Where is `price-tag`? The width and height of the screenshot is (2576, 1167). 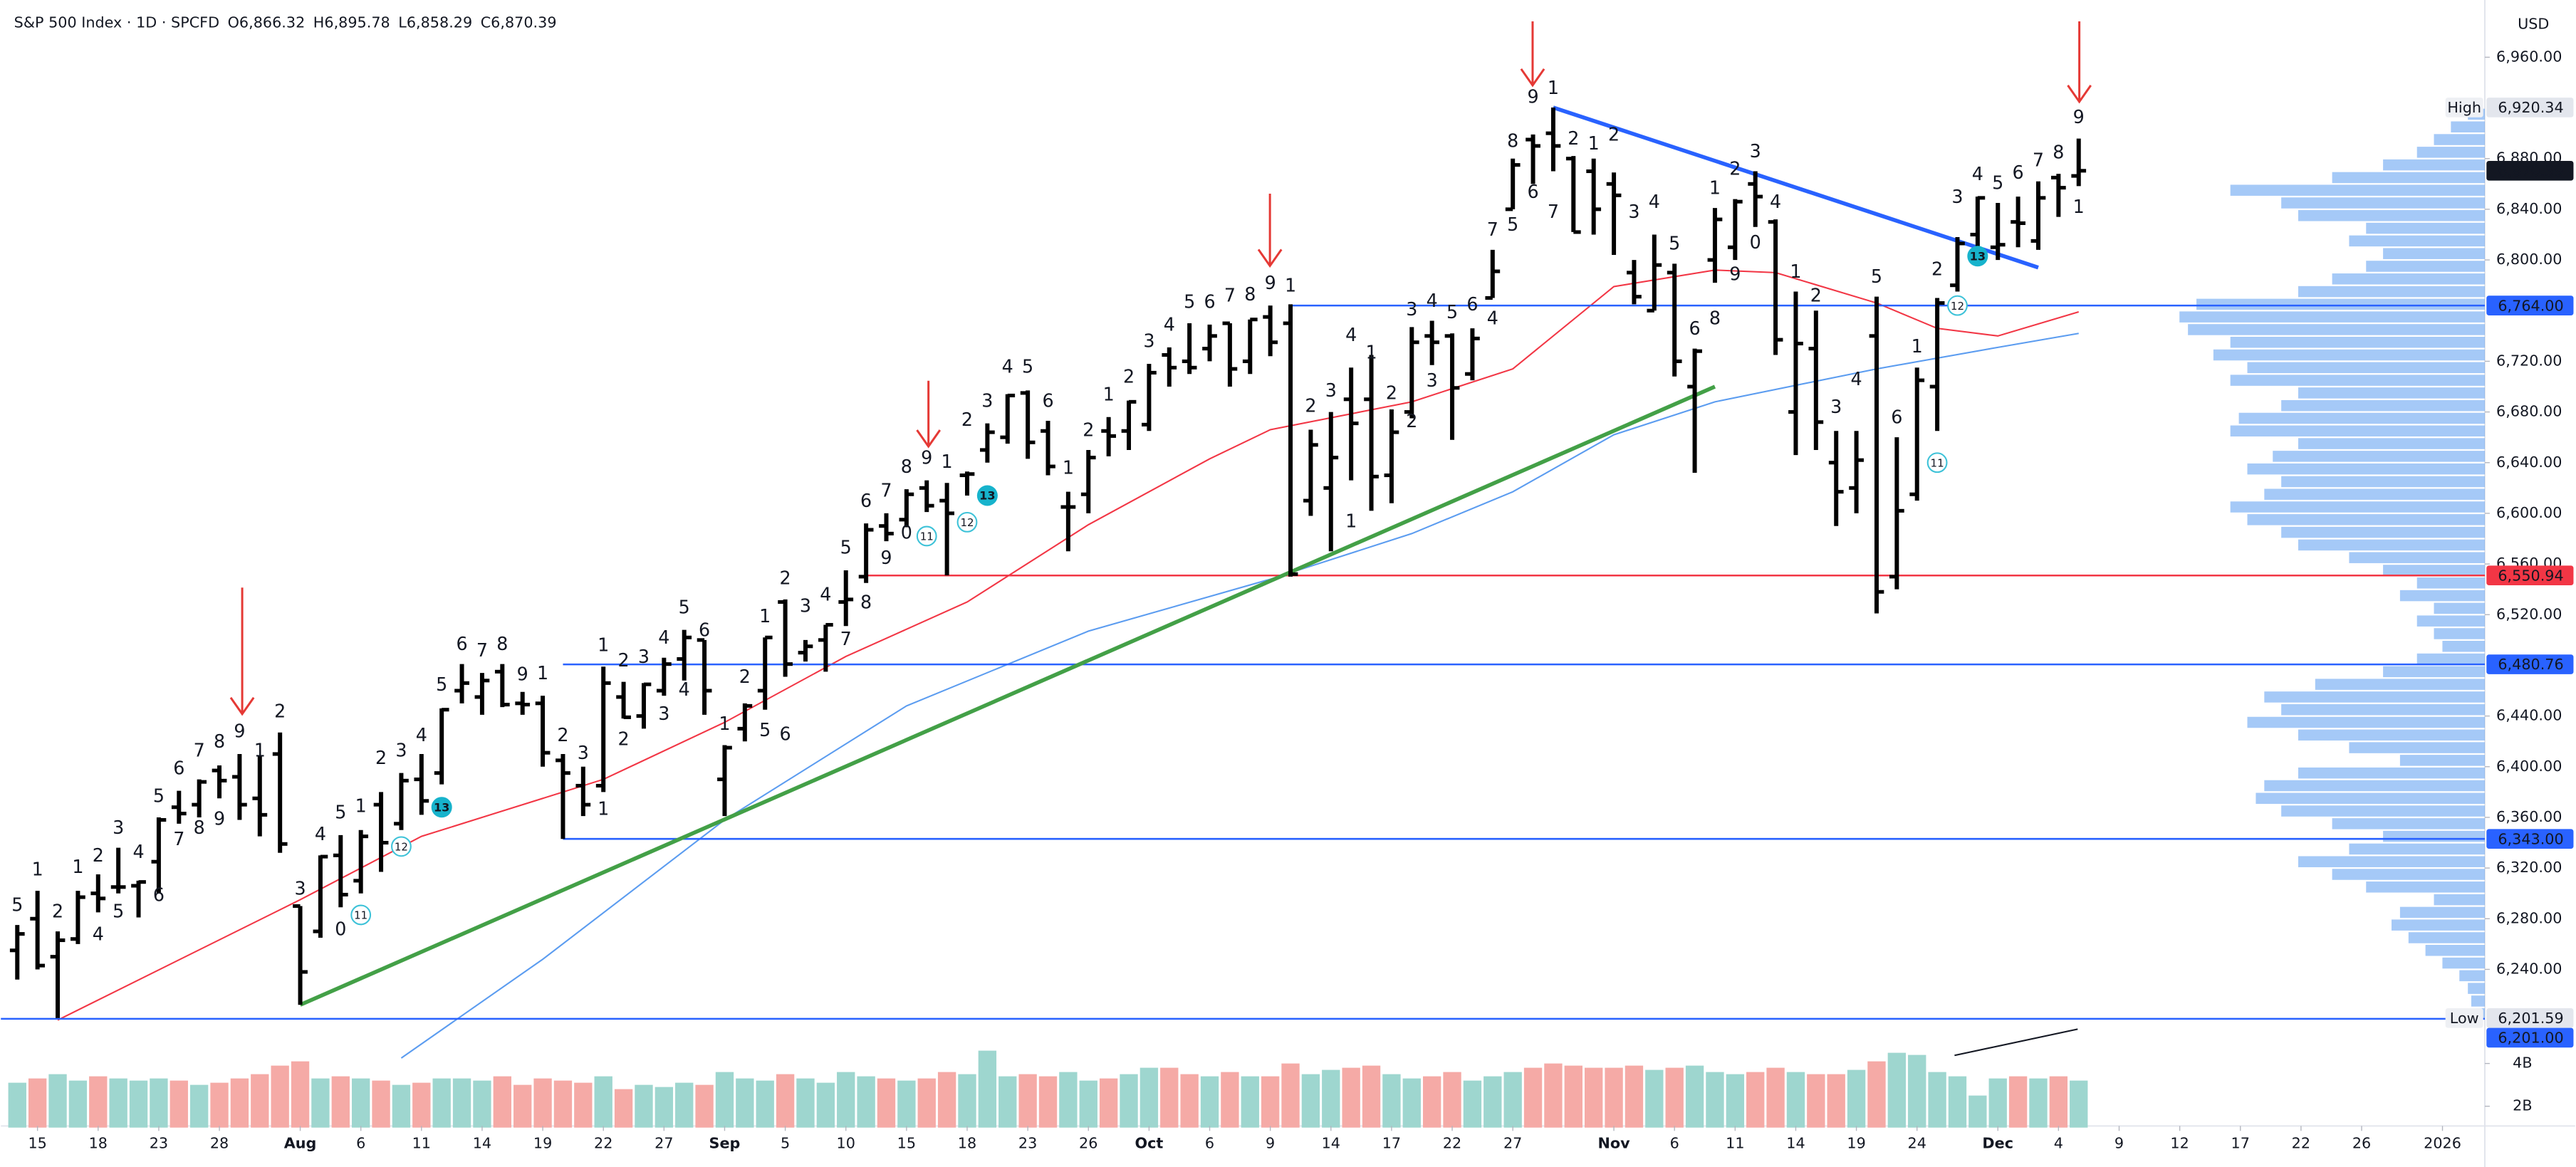
price-tag is located at coordinates (2530, 1037).